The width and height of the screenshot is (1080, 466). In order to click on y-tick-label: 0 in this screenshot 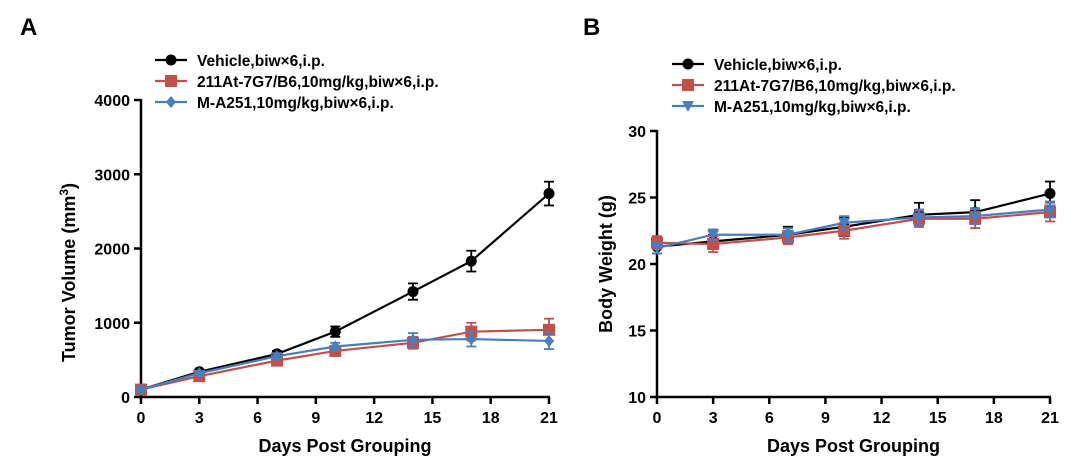, I will do `click(125, 398)`.